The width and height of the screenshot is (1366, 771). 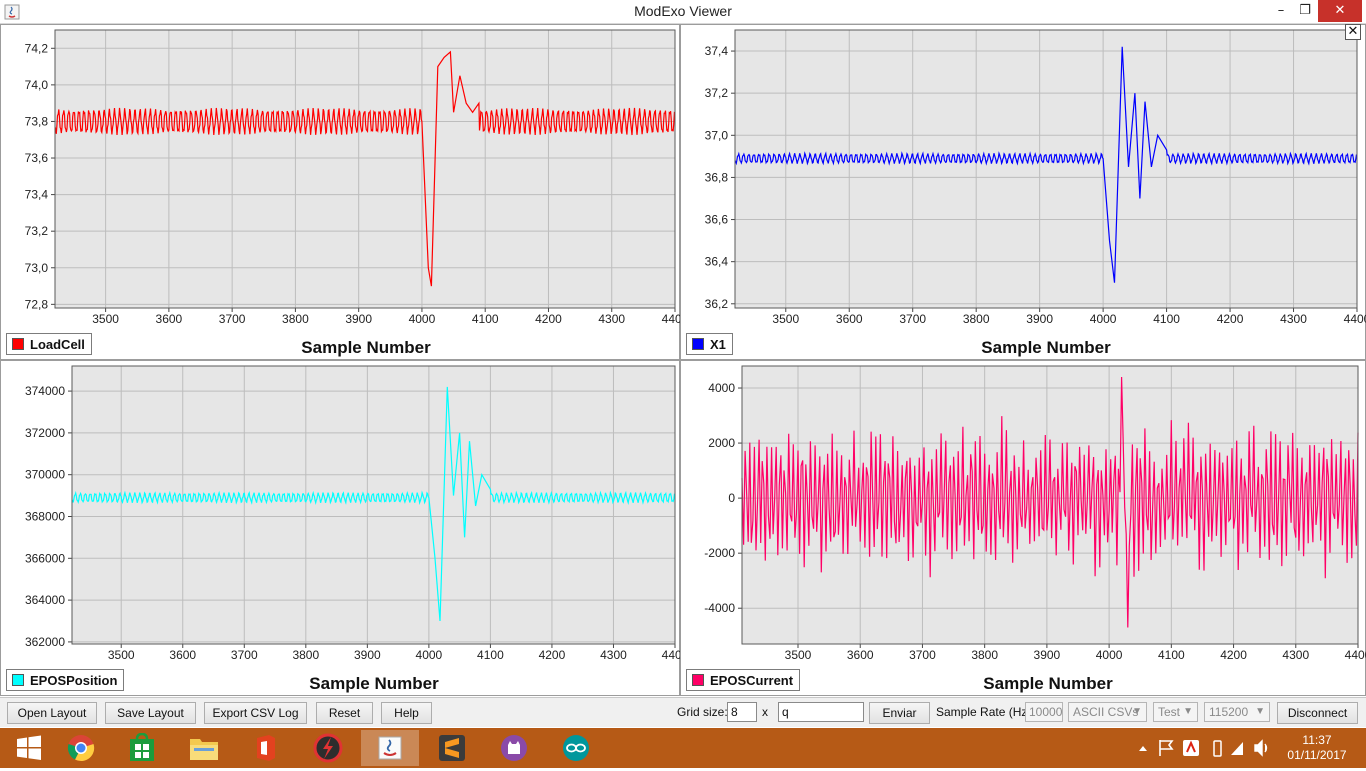 I want to click on grid-rows-input: 8, so click(x=742, y=712).